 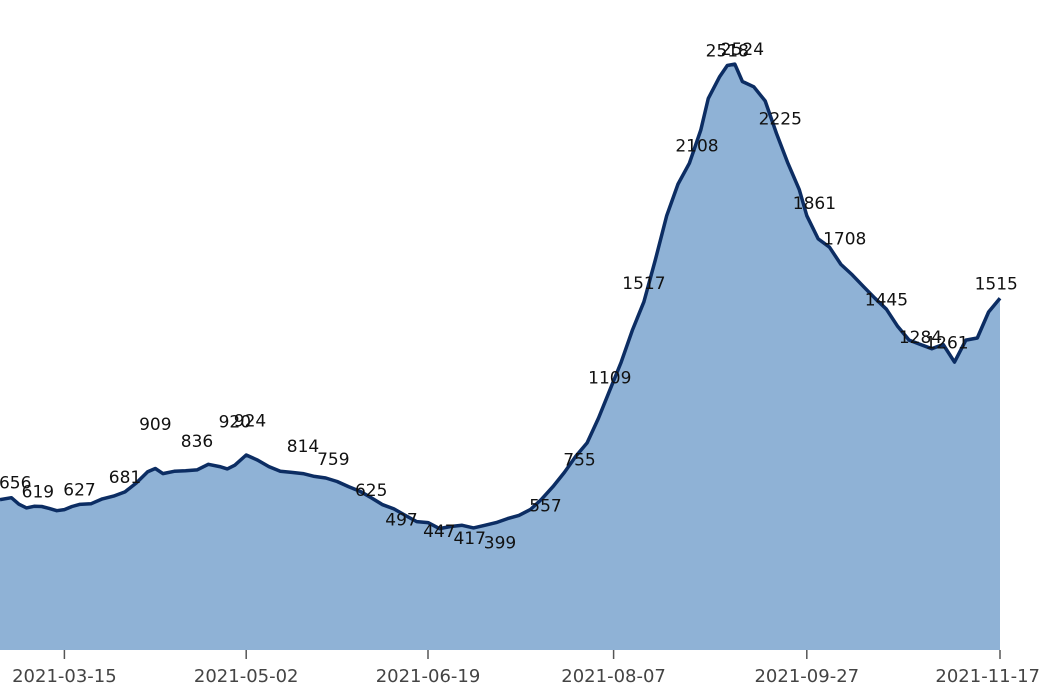 I want to click on x-tick-label: 2021-09-27, so click(x=806, y=676).